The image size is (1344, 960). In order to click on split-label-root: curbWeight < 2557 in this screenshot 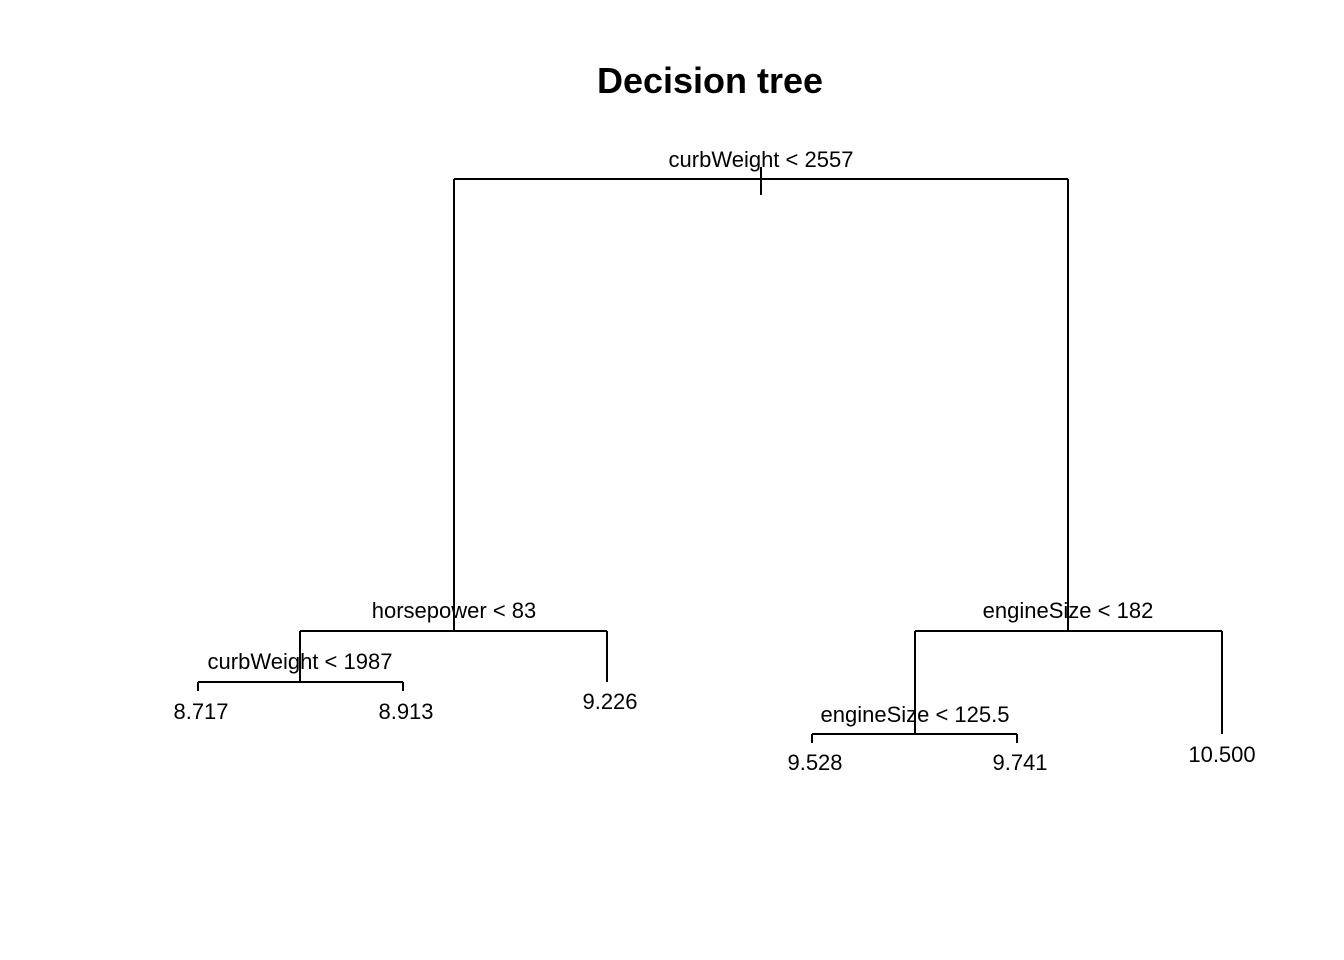, I will do `click(761, 159)`.